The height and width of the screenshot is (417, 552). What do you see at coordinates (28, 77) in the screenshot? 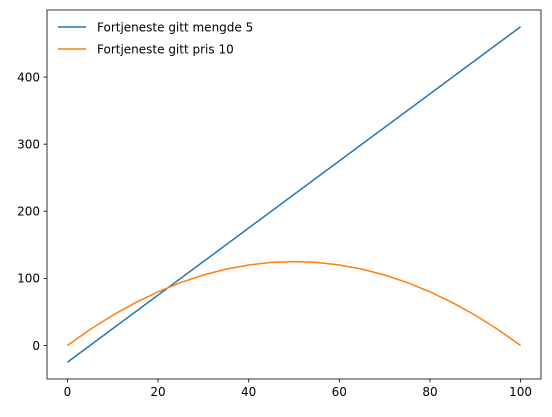
I see `y-tick-label: 400` at bounding box center [28, 77].